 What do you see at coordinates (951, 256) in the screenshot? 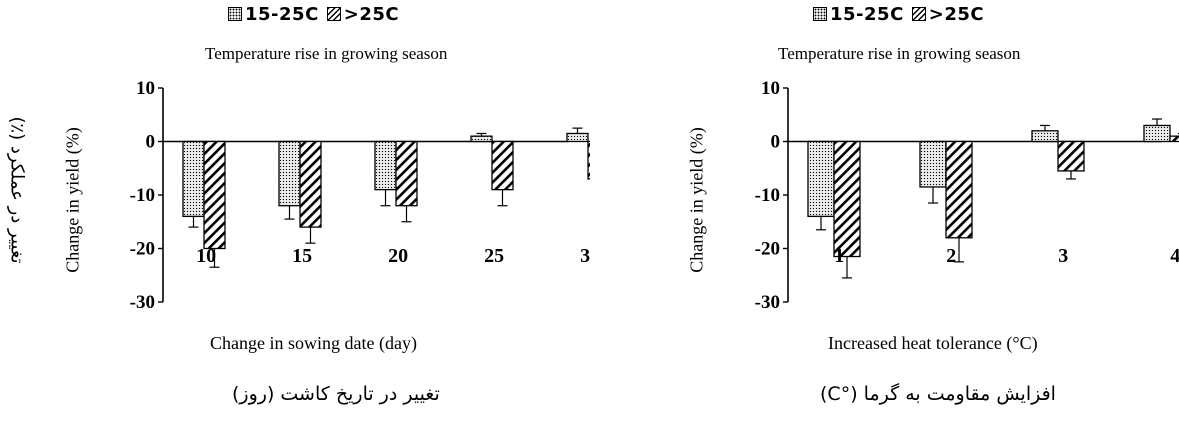
I see `x-category-label: 2` at bounding box center [951, 256].